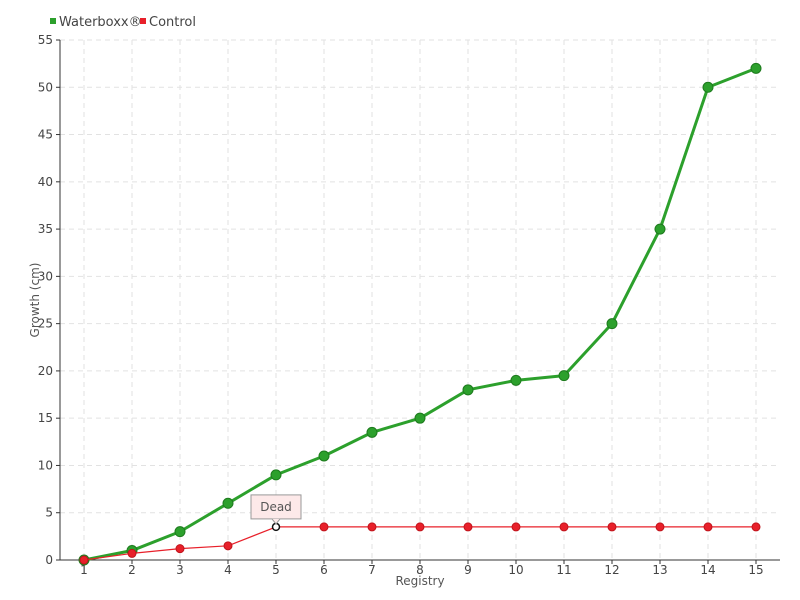 Image resolution: width=800 pixels, height=600 pixels. I want to click on legend-label: Control, so click(172, 22).